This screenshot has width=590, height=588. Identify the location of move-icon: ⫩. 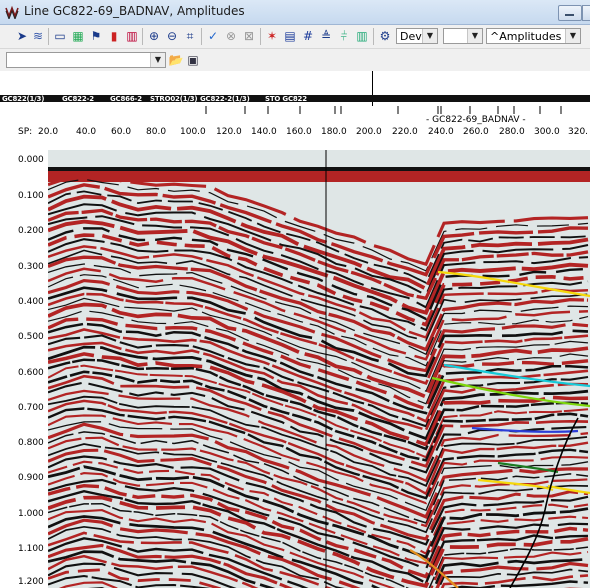
(344, 36).